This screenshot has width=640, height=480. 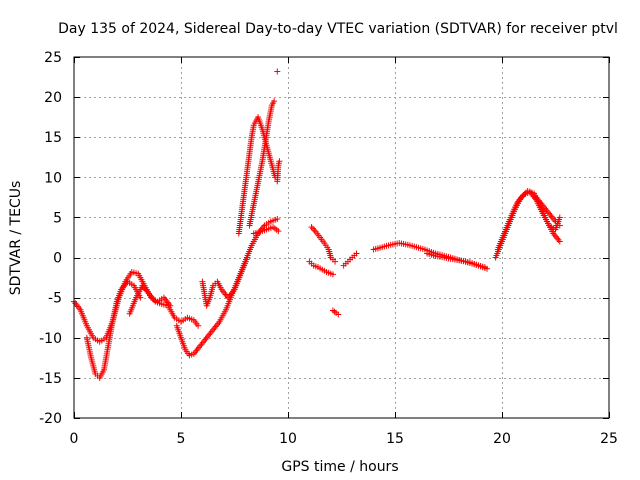 What do you see at coordinates (395, 439) in the screenshot?
I see `x-tick-label: 15` at bounding box center [395, 439].